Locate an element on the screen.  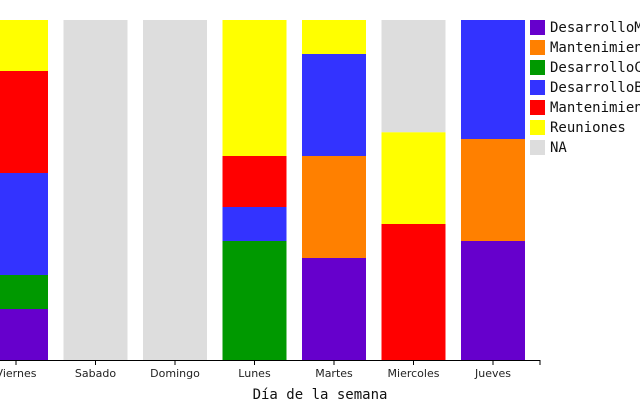
legend-label: DesarrolloBl is located at coordinates (595, 88).